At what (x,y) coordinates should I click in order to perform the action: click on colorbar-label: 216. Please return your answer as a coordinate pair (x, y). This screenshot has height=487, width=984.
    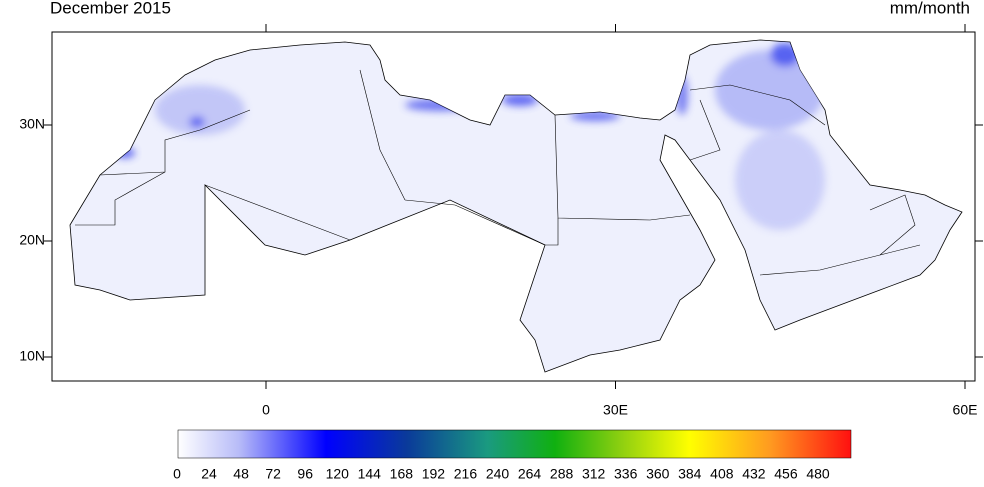
    Looking at the image, I should click on (466, 474).